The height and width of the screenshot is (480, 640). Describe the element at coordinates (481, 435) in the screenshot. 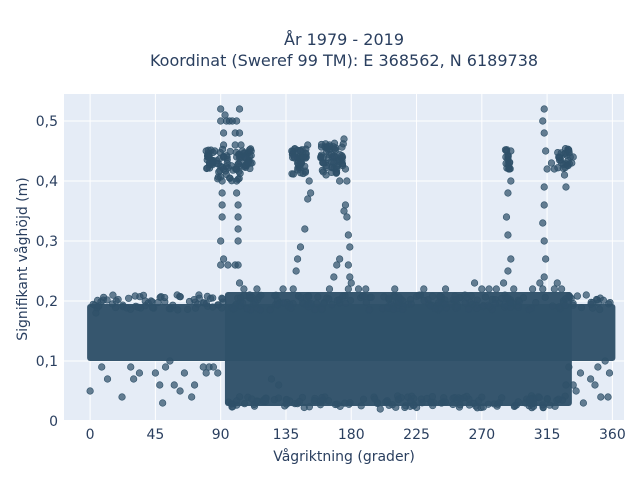

I see `x-tick-label: 270` at that location.